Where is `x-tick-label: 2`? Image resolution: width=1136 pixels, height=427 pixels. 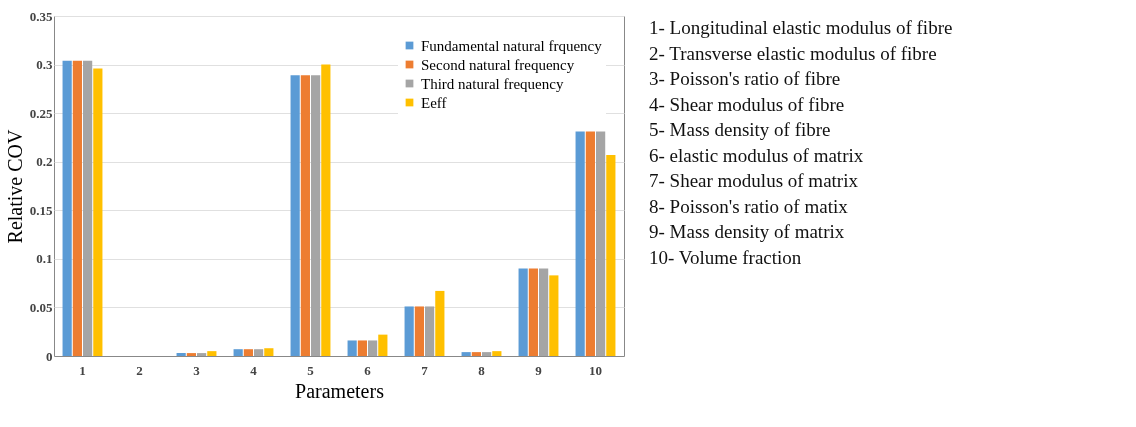
x-tick-label: 2 is located at coordinates (139, 370).